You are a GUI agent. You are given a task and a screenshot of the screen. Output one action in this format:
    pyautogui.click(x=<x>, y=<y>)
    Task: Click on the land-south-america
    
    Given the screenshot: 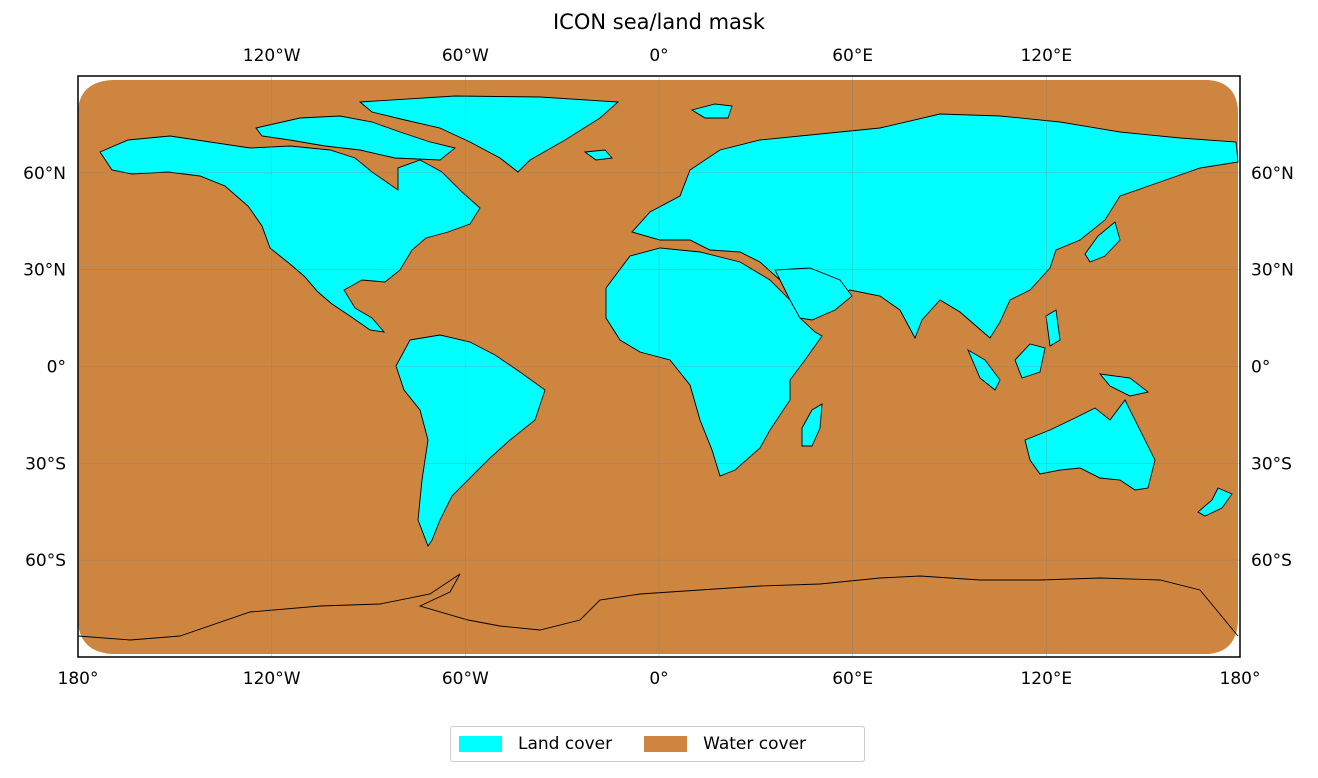 What is the action you would take?
    pyautogui.click(x=470, y=440)
    